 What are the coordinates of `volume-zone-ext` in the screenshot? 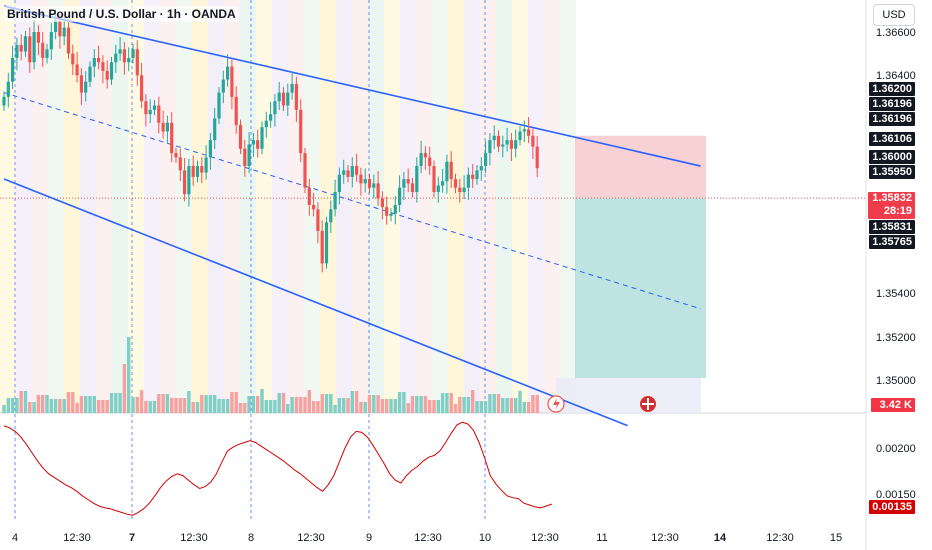 It's located at (628, 395).